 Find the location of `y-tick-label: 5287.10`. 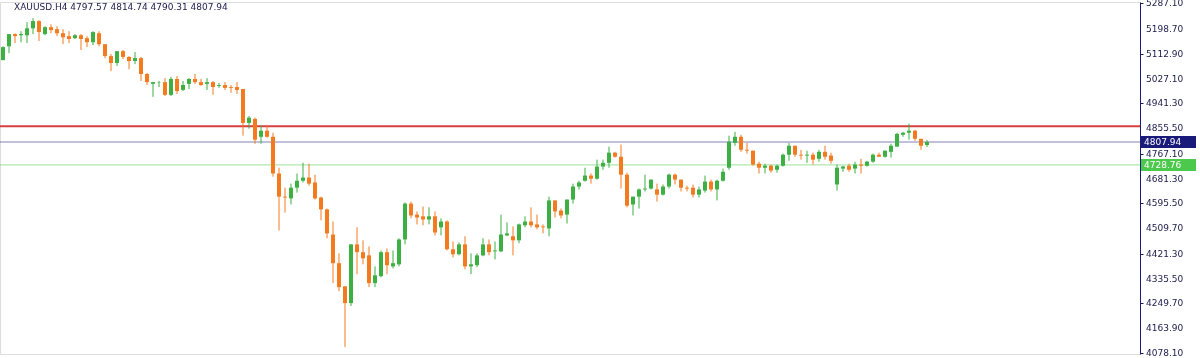

y-tick-label: 5287.10 is located at coordinates (1165, 4).